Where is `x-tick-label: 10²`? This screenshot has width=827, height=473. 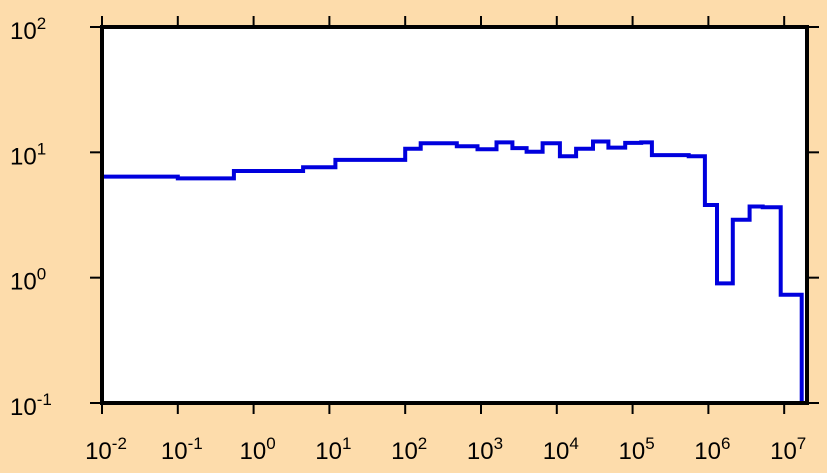 x-tick-label: 10² is located at coordinates (409, 449).